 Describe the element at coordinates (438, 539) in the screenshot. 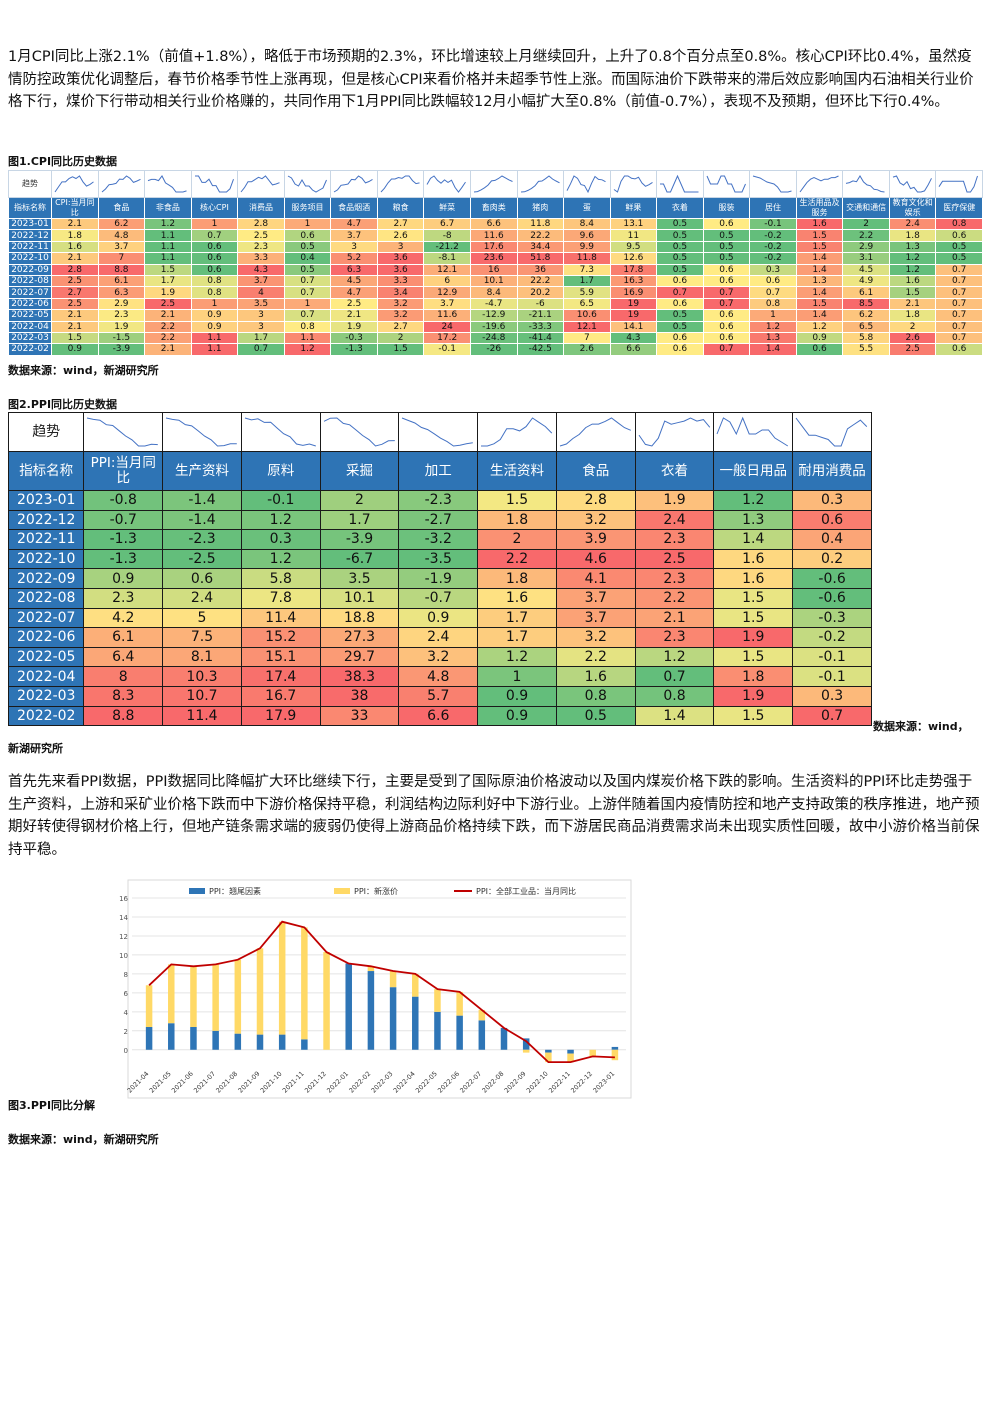

I see `table-cell: -3.2` at that location.